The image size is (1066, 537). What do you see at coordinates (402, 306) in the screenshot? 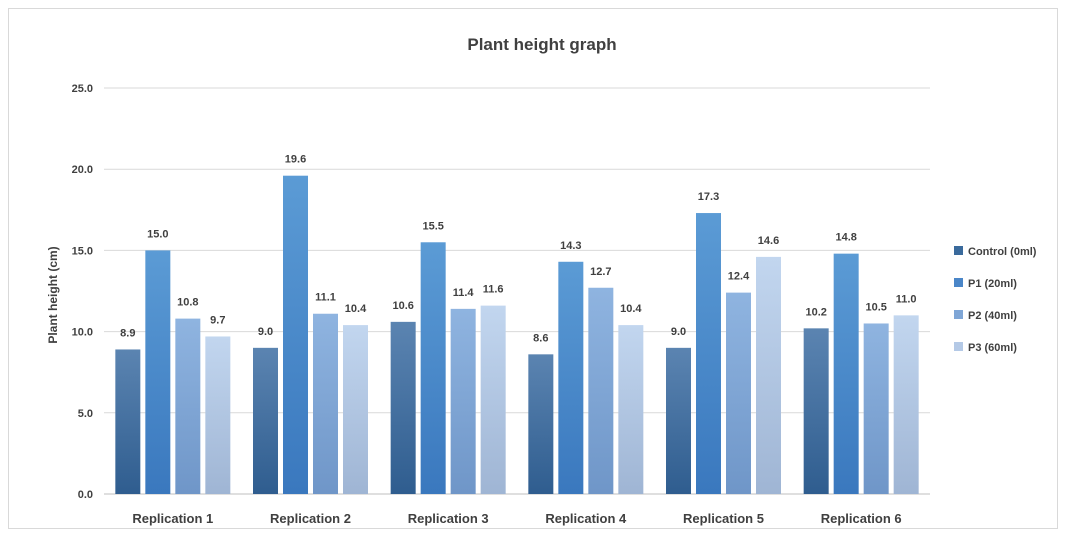
I see `data-label: 10.6` at bounding box center [402, 306].